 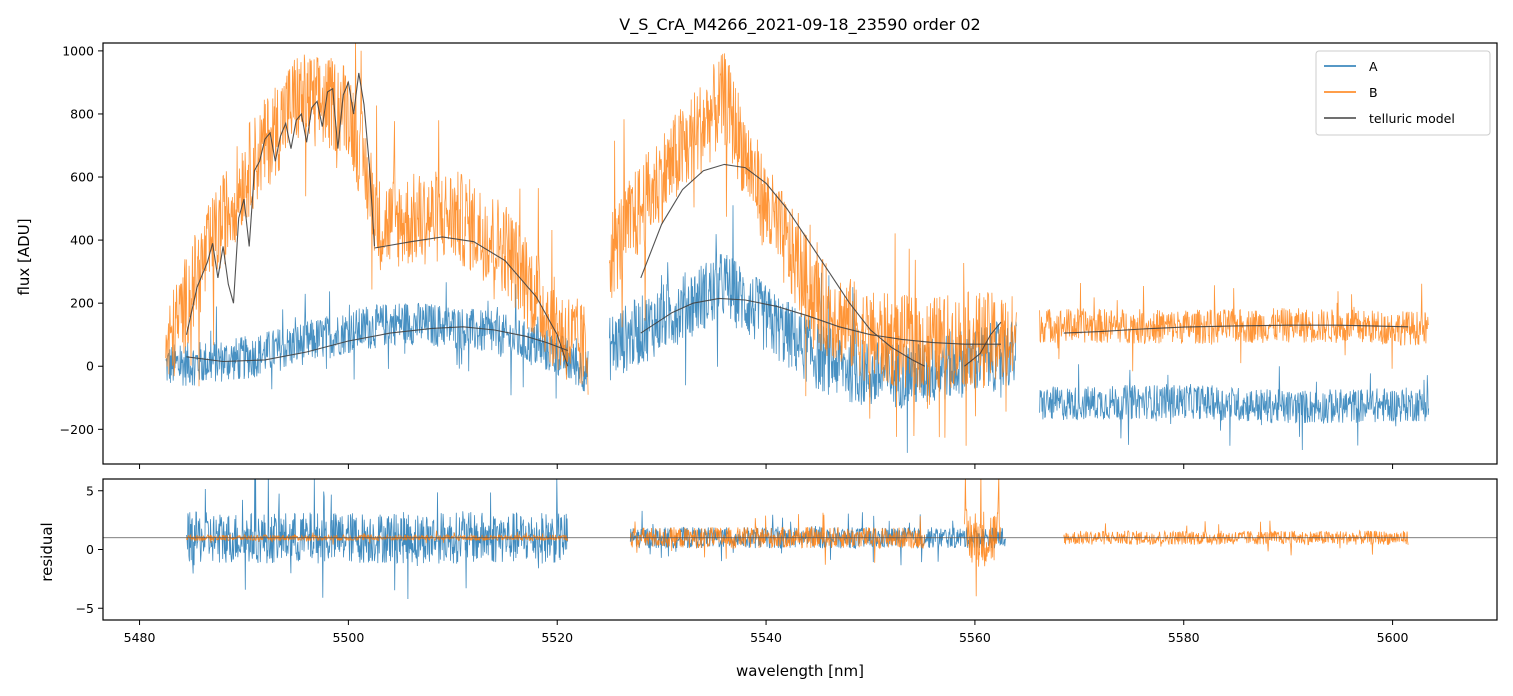 What do you see at coordinates (47, 551) in the screenshot?
I see `residual-y-axis-label: residual` at bounding box center [47, 551].